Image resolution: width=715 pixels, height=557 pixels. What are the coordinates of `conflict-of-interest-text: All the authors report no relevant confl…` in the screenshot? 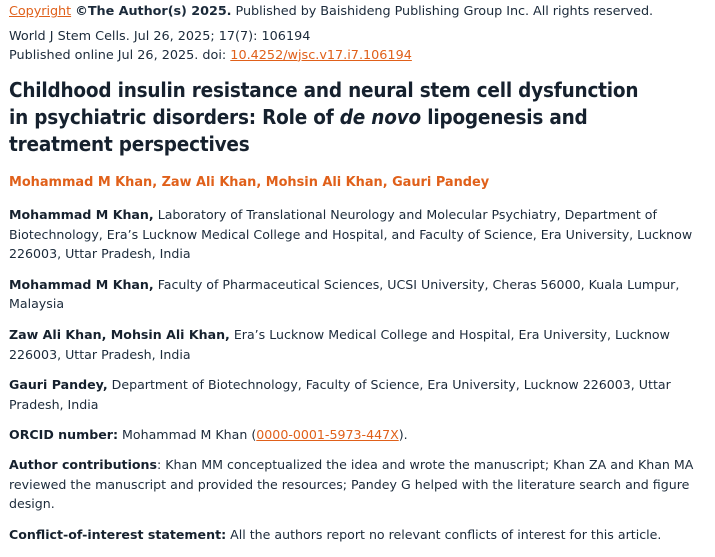 It's located at (444, 534).